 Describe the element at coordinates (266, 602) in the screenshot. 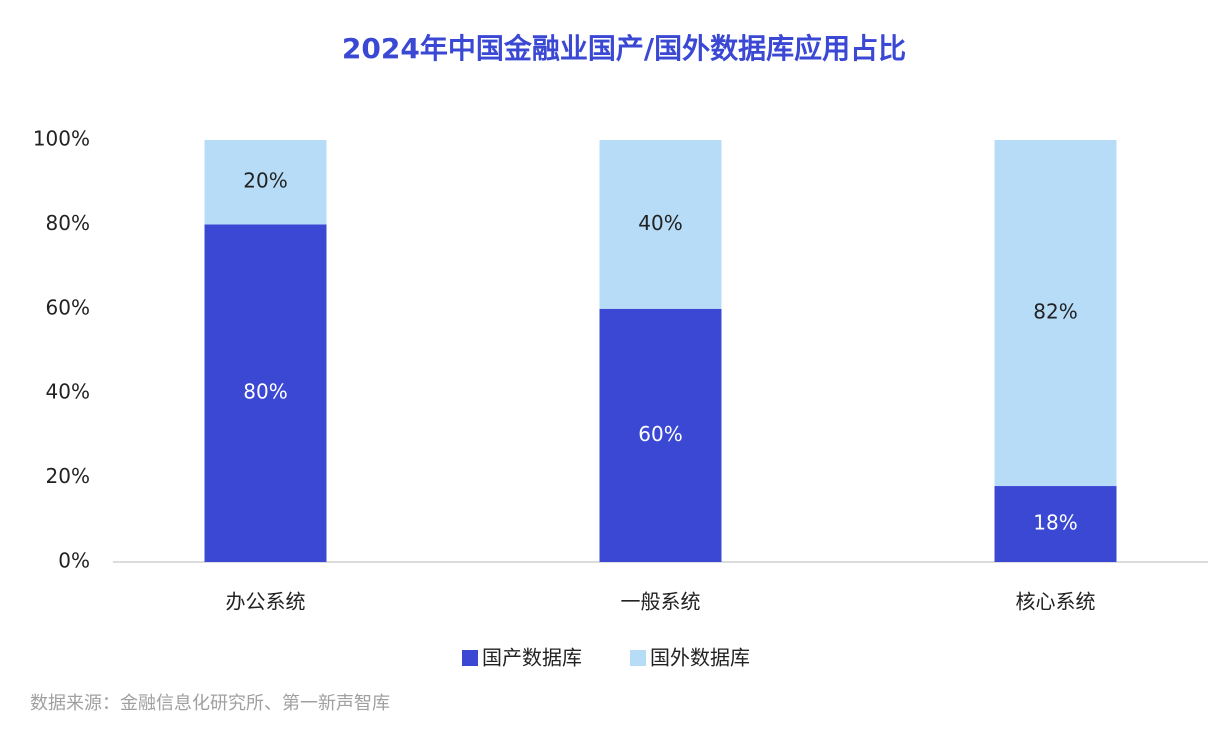

I see `x-tick-label: 办公系统` at that location.